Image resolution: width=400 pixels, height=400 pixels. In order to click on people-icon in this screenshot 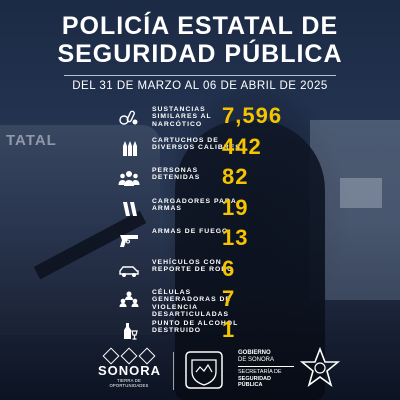, I will do `click(129, 178)`.